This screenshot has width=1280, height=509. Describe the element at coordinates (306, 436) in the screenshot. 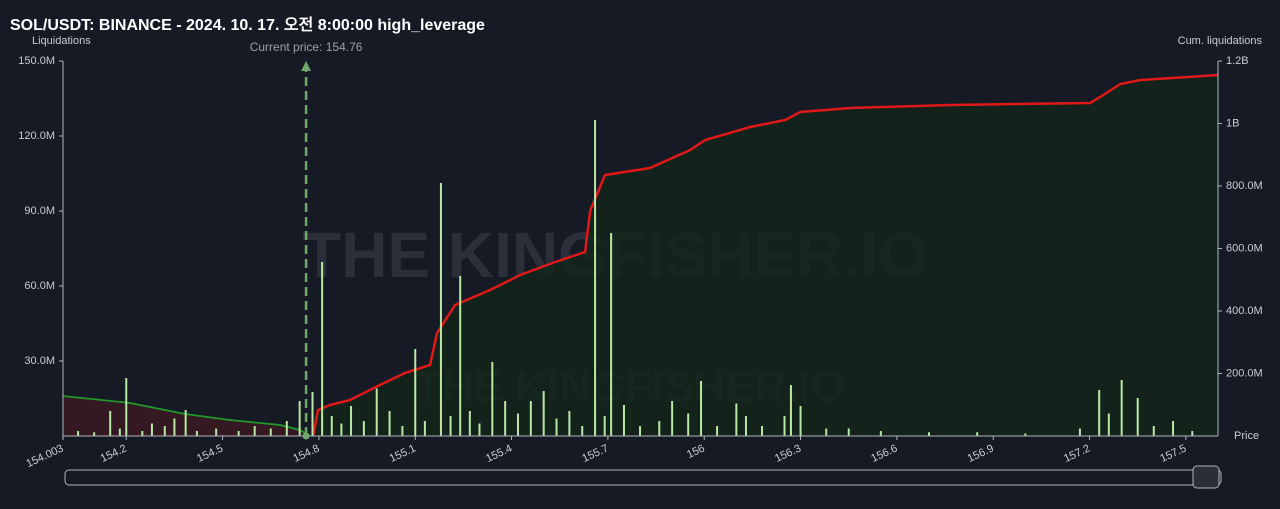

I see `current-price-dot` at that location.